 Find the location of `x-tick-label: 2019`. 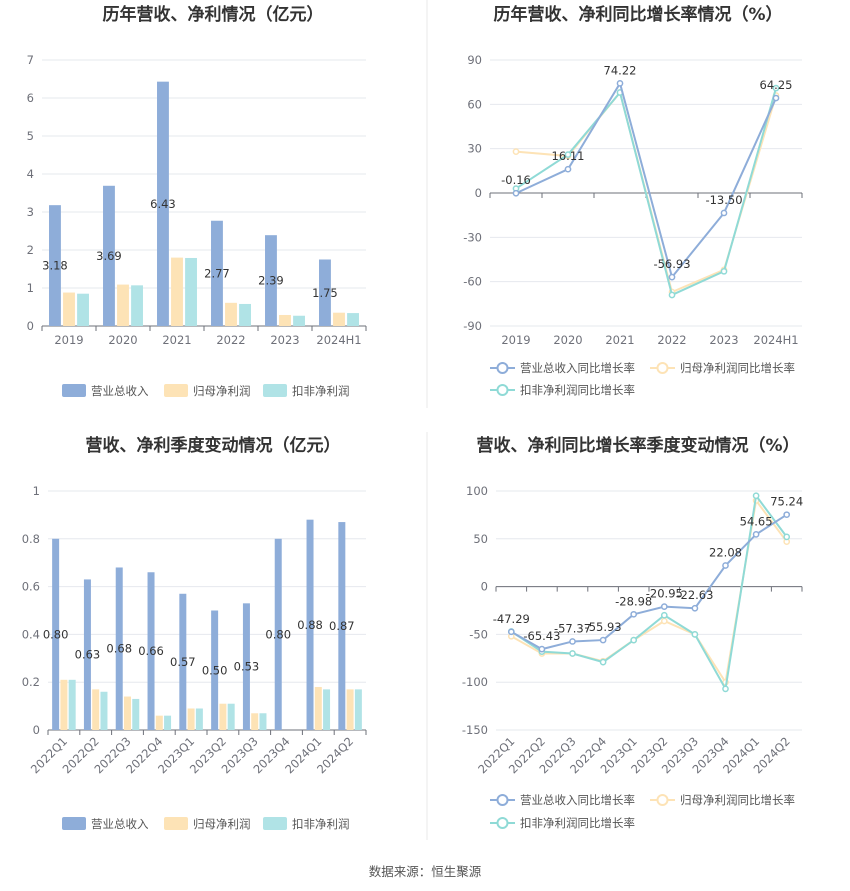

x-tick-label: 2019 is located at coordinates (515, 340).